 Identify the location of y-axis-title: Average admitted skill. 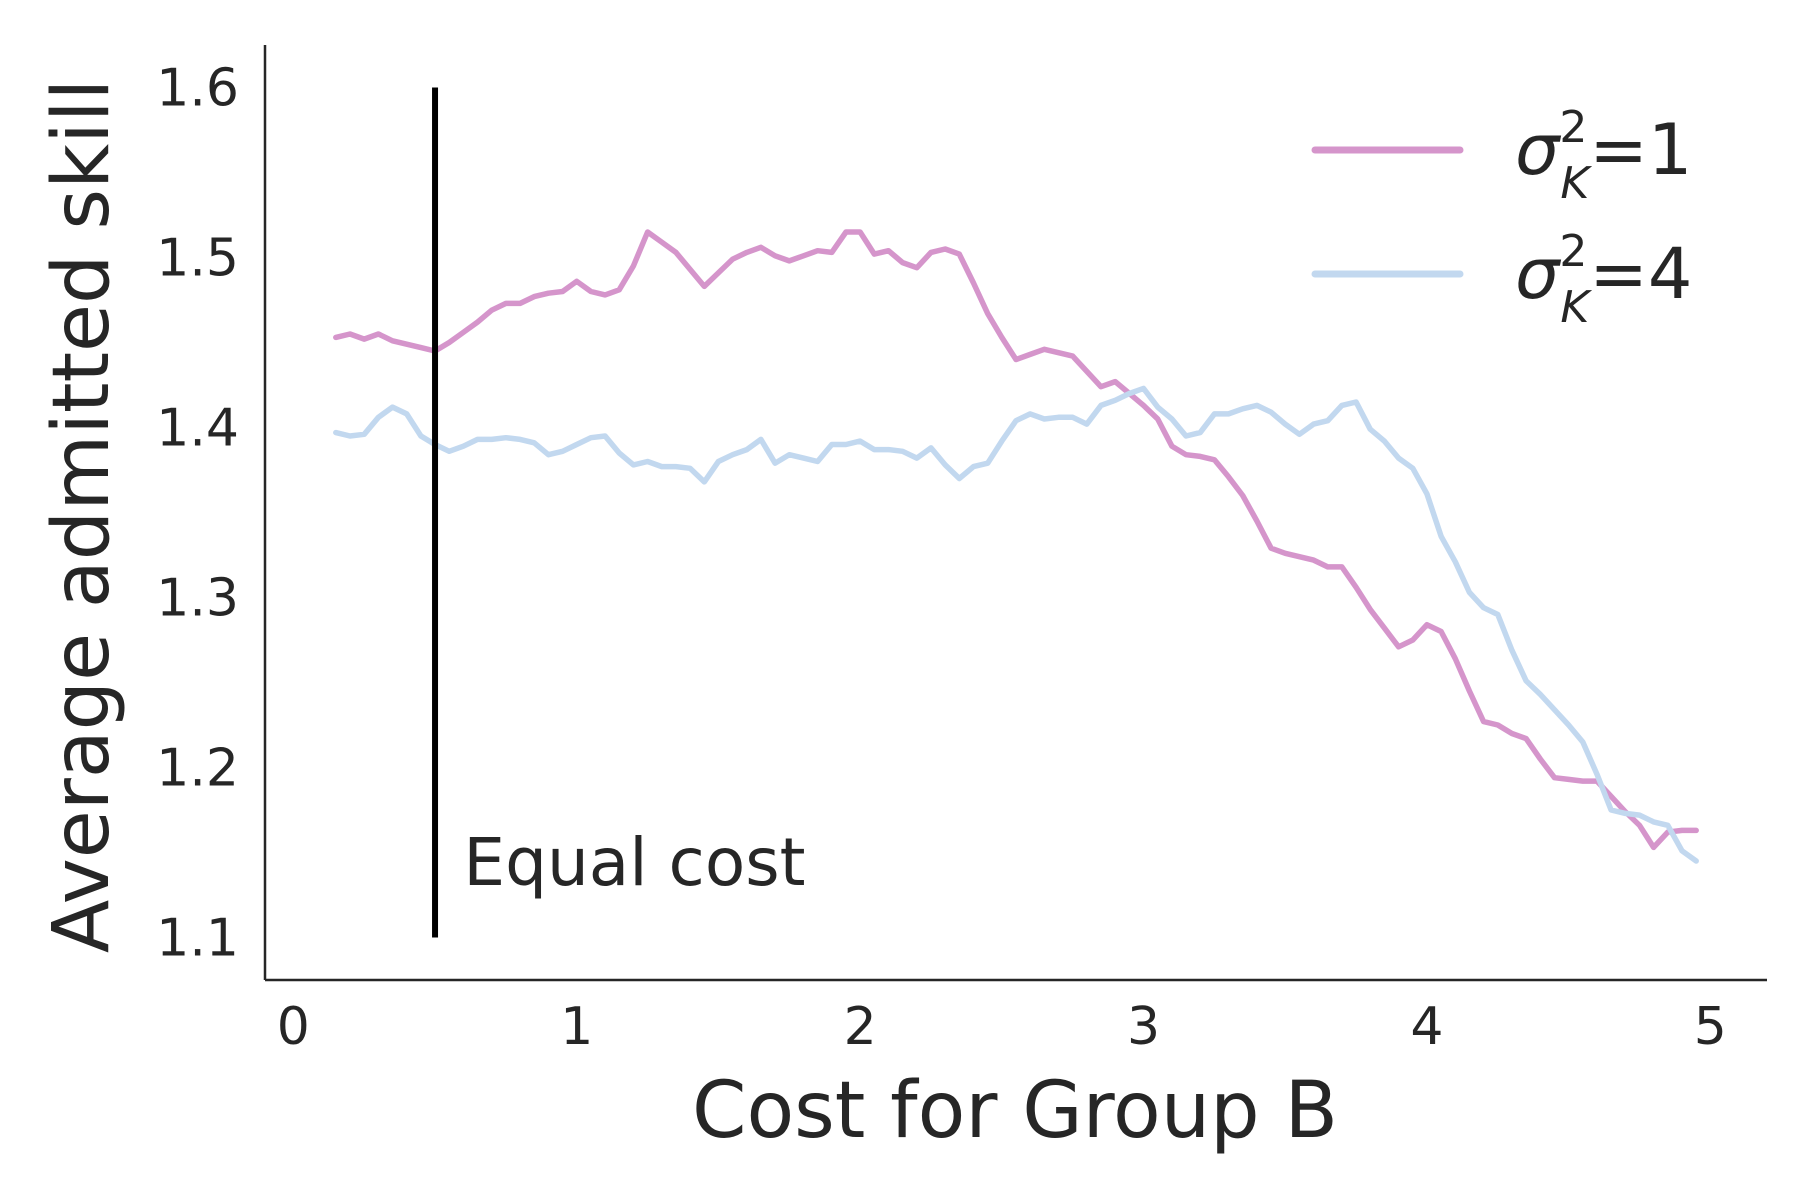
(82, 516).